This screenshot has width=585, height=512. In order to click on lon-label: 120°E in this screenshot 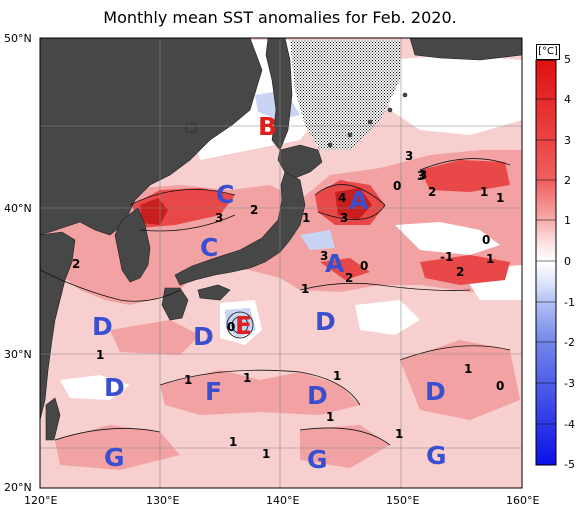, I will do `click(41, 500)`.